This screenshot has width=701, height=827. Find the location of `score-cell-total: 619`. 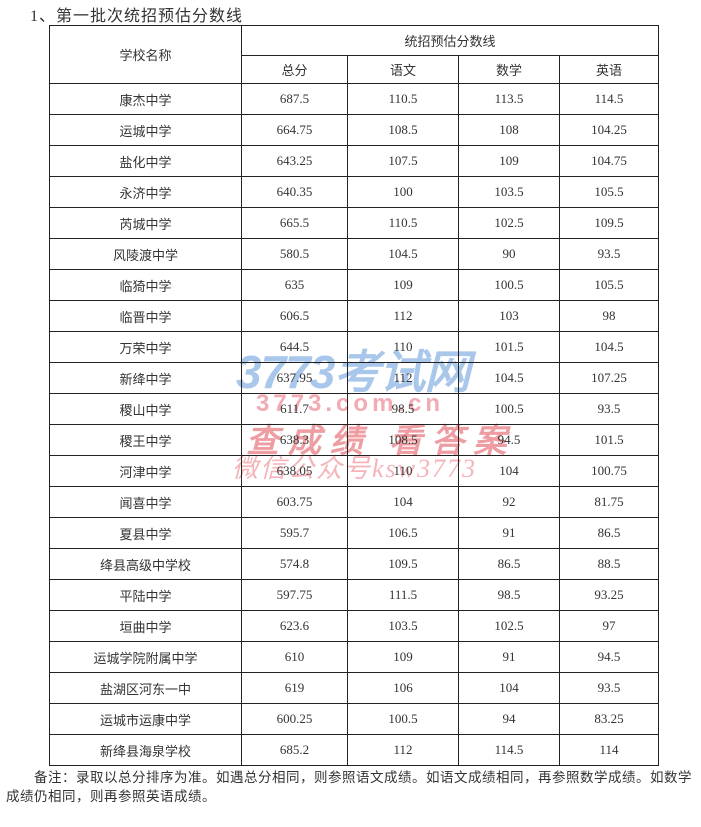

score-cell-total: 619 is located at coordinates (294, 688).